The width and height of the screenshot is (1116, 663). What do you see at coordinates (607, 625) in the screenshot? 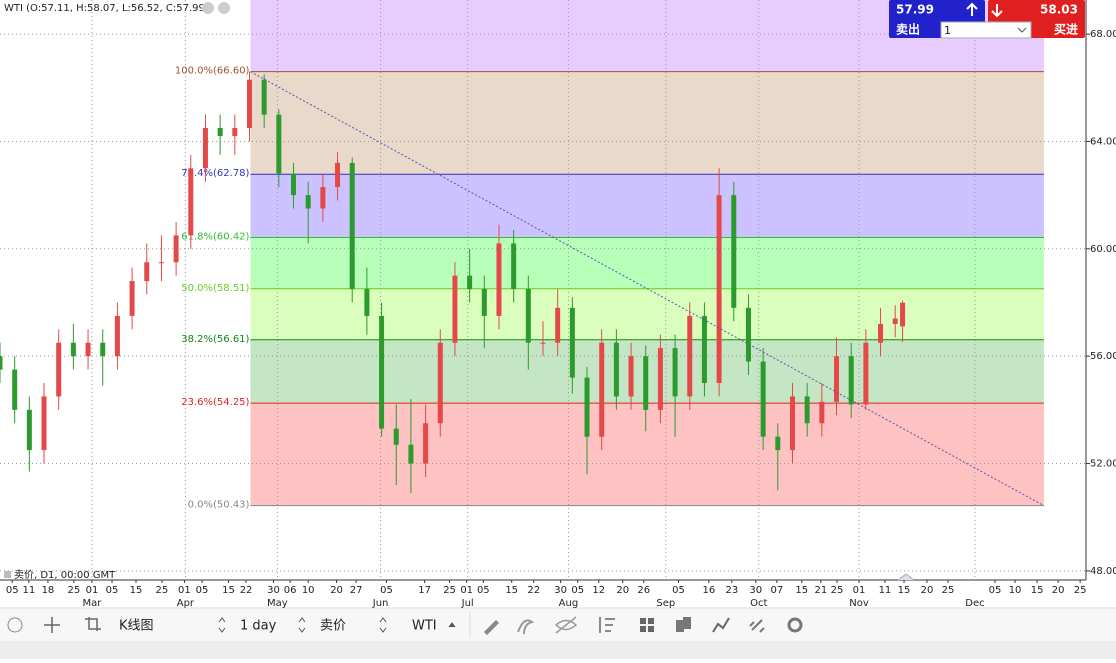
I see `sort-button` at bounding box center [607, 625].